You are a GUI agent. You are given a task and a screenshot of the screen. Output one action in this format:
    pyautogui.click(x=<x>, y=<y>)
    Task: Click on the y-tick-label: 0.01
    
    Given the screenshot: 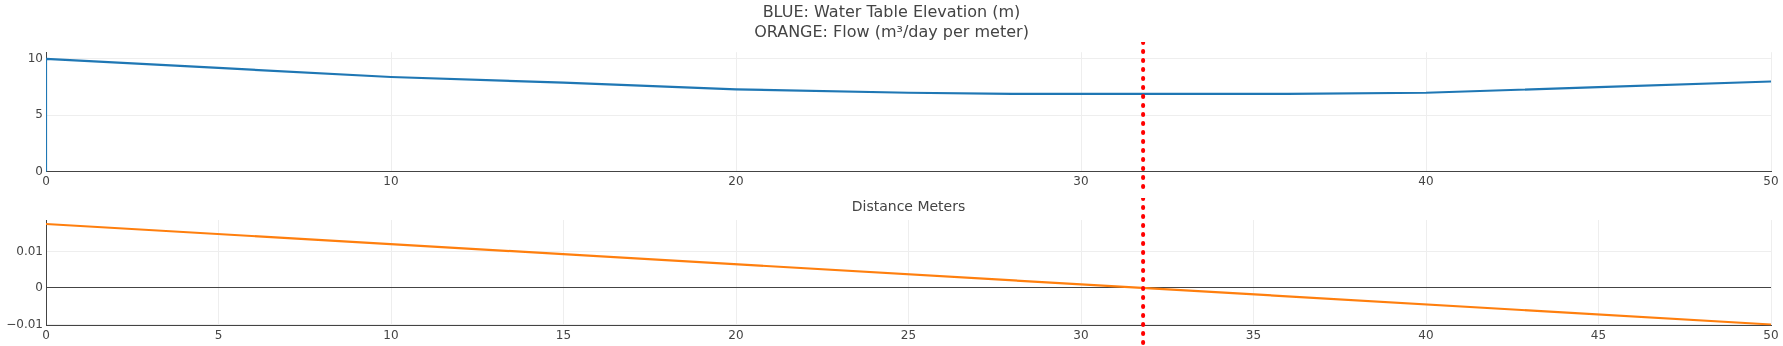 What is the action you would take?
    pyautogui.click(x=29, y=250)
    